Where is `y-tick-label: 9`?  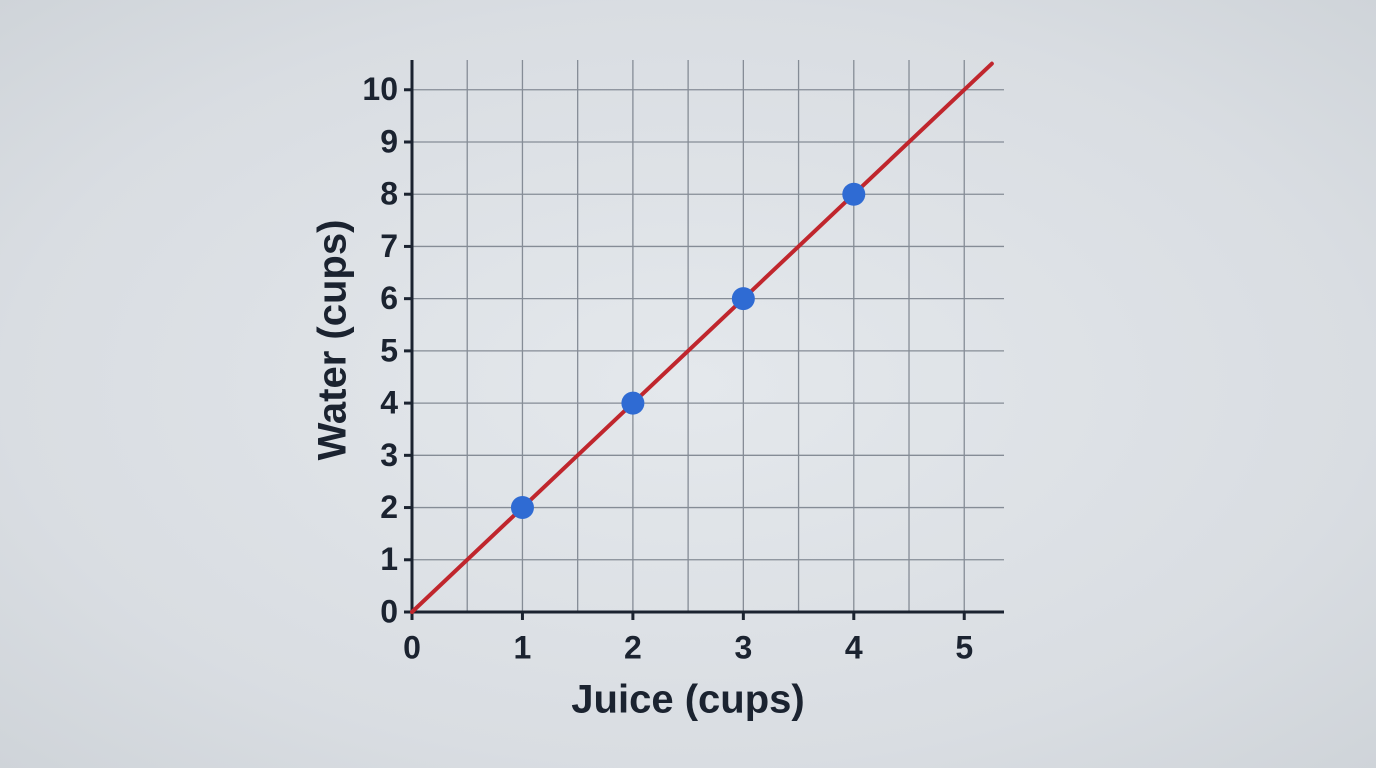
y-tick-label: 9 is located at coordinates (389, 141).